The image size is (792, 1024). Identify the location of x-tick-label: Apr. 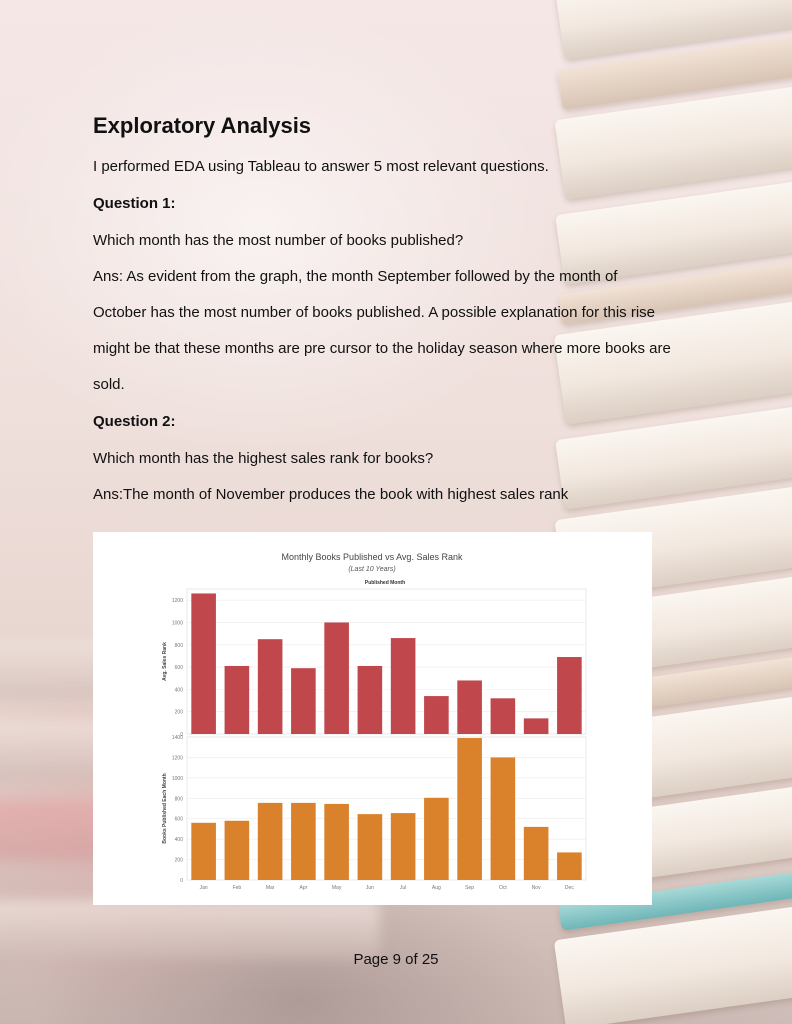
(303, 888).